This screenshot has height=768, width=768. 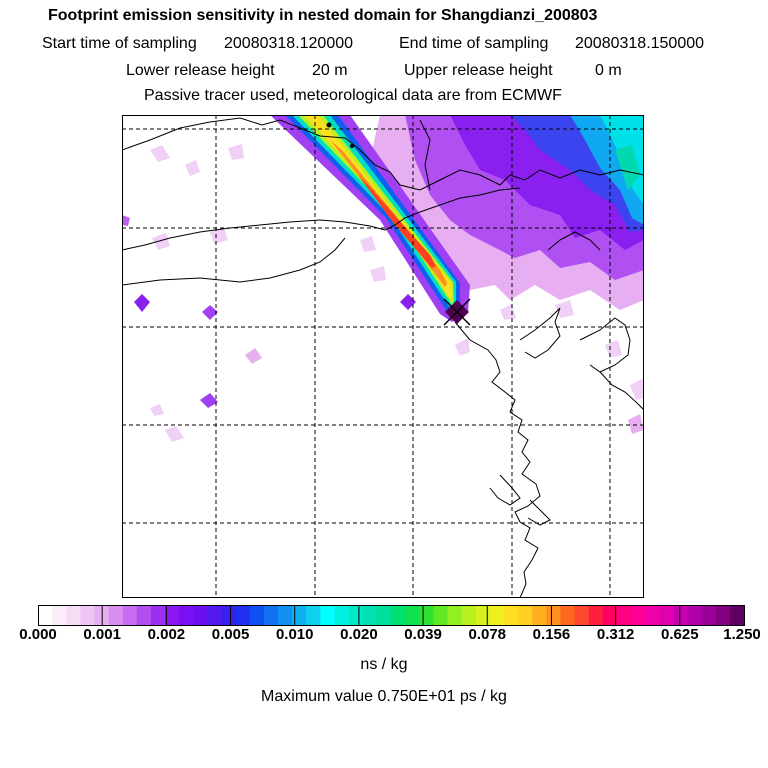 What do you see at coordinates (605, 345) in the screenshot?
I see `coastline-bay` at bounding box center [605, 345].